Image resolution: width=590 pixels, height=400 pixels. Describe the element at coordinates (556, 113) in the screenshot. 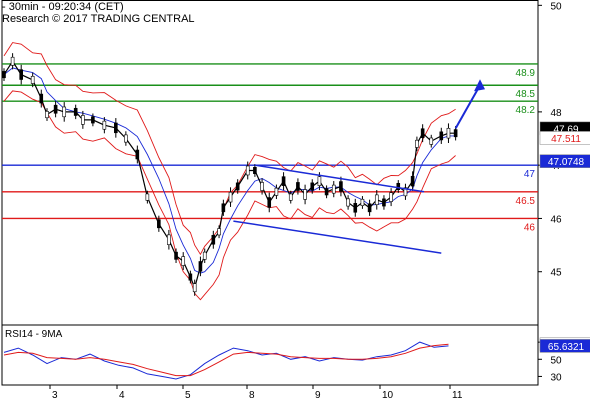

I see `y-tick-label-3: 48` at that location.